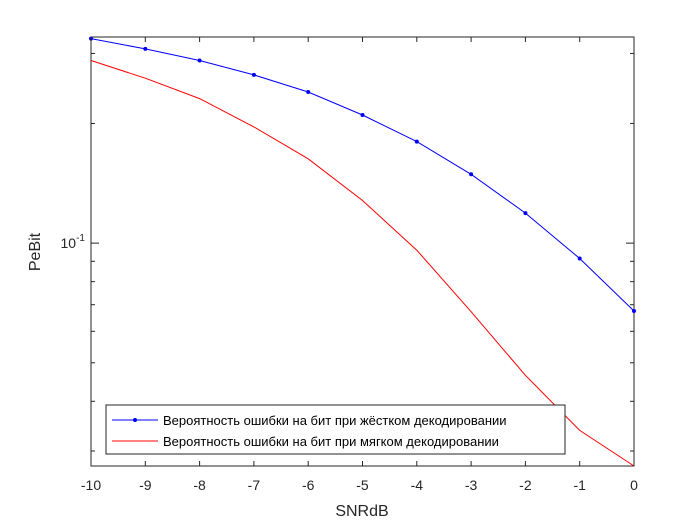  I want to click on y-axis-label: PeBit, so click(35, 251).